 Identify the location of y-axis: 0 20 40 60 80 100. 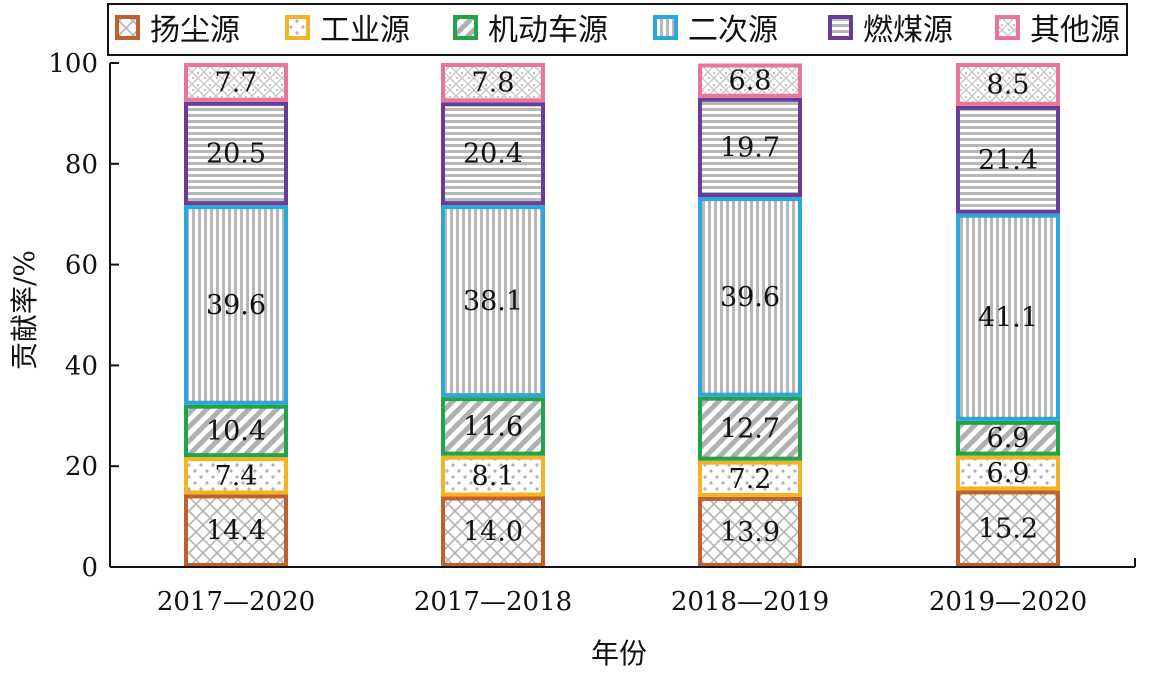
(83, 316).